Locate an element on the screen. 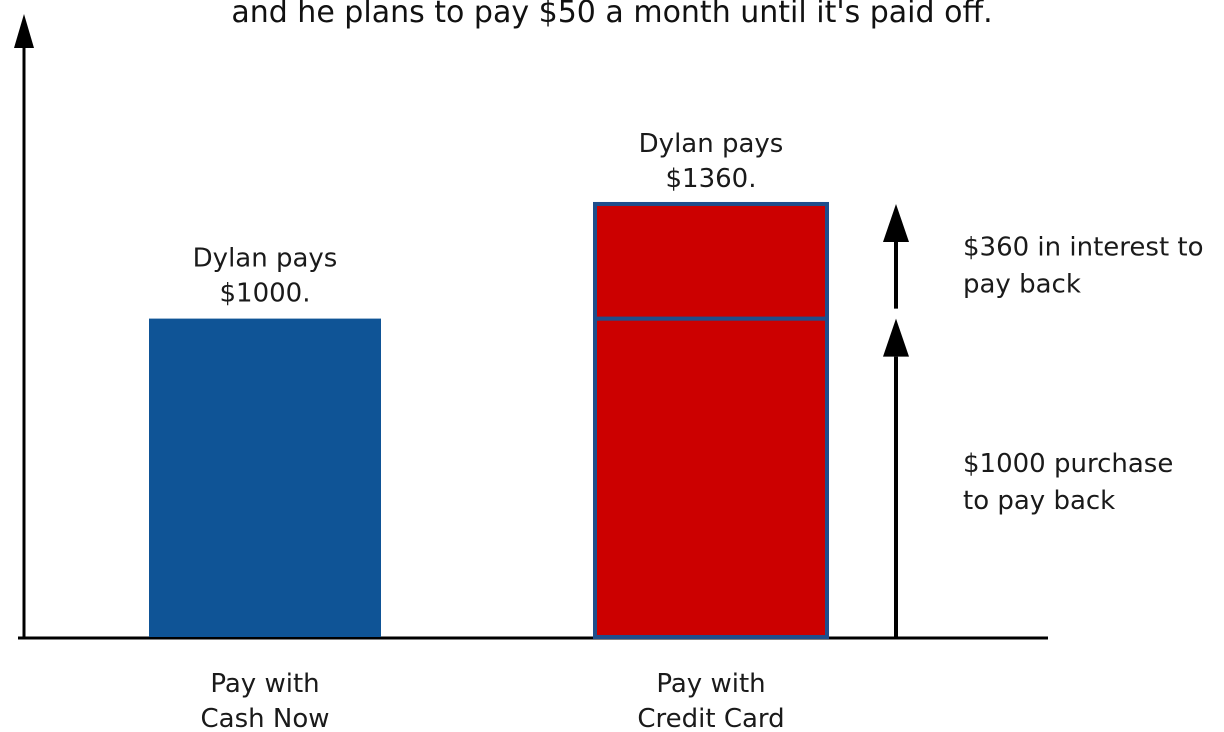  bar-1-total-label: Dylan pays $1000. is located at coordinates (265, 276).